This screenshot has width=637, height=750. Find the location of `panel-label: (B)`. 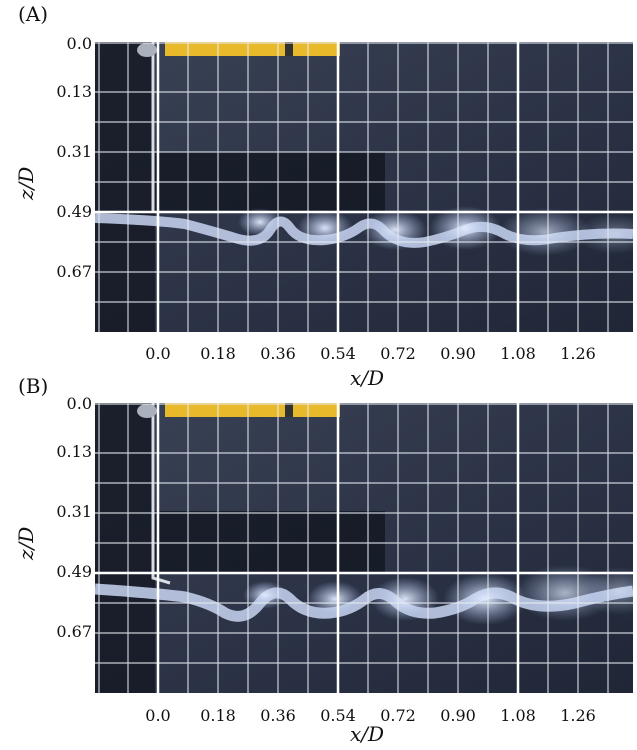

panel-label: (B) is located at coordinates (33, 386).